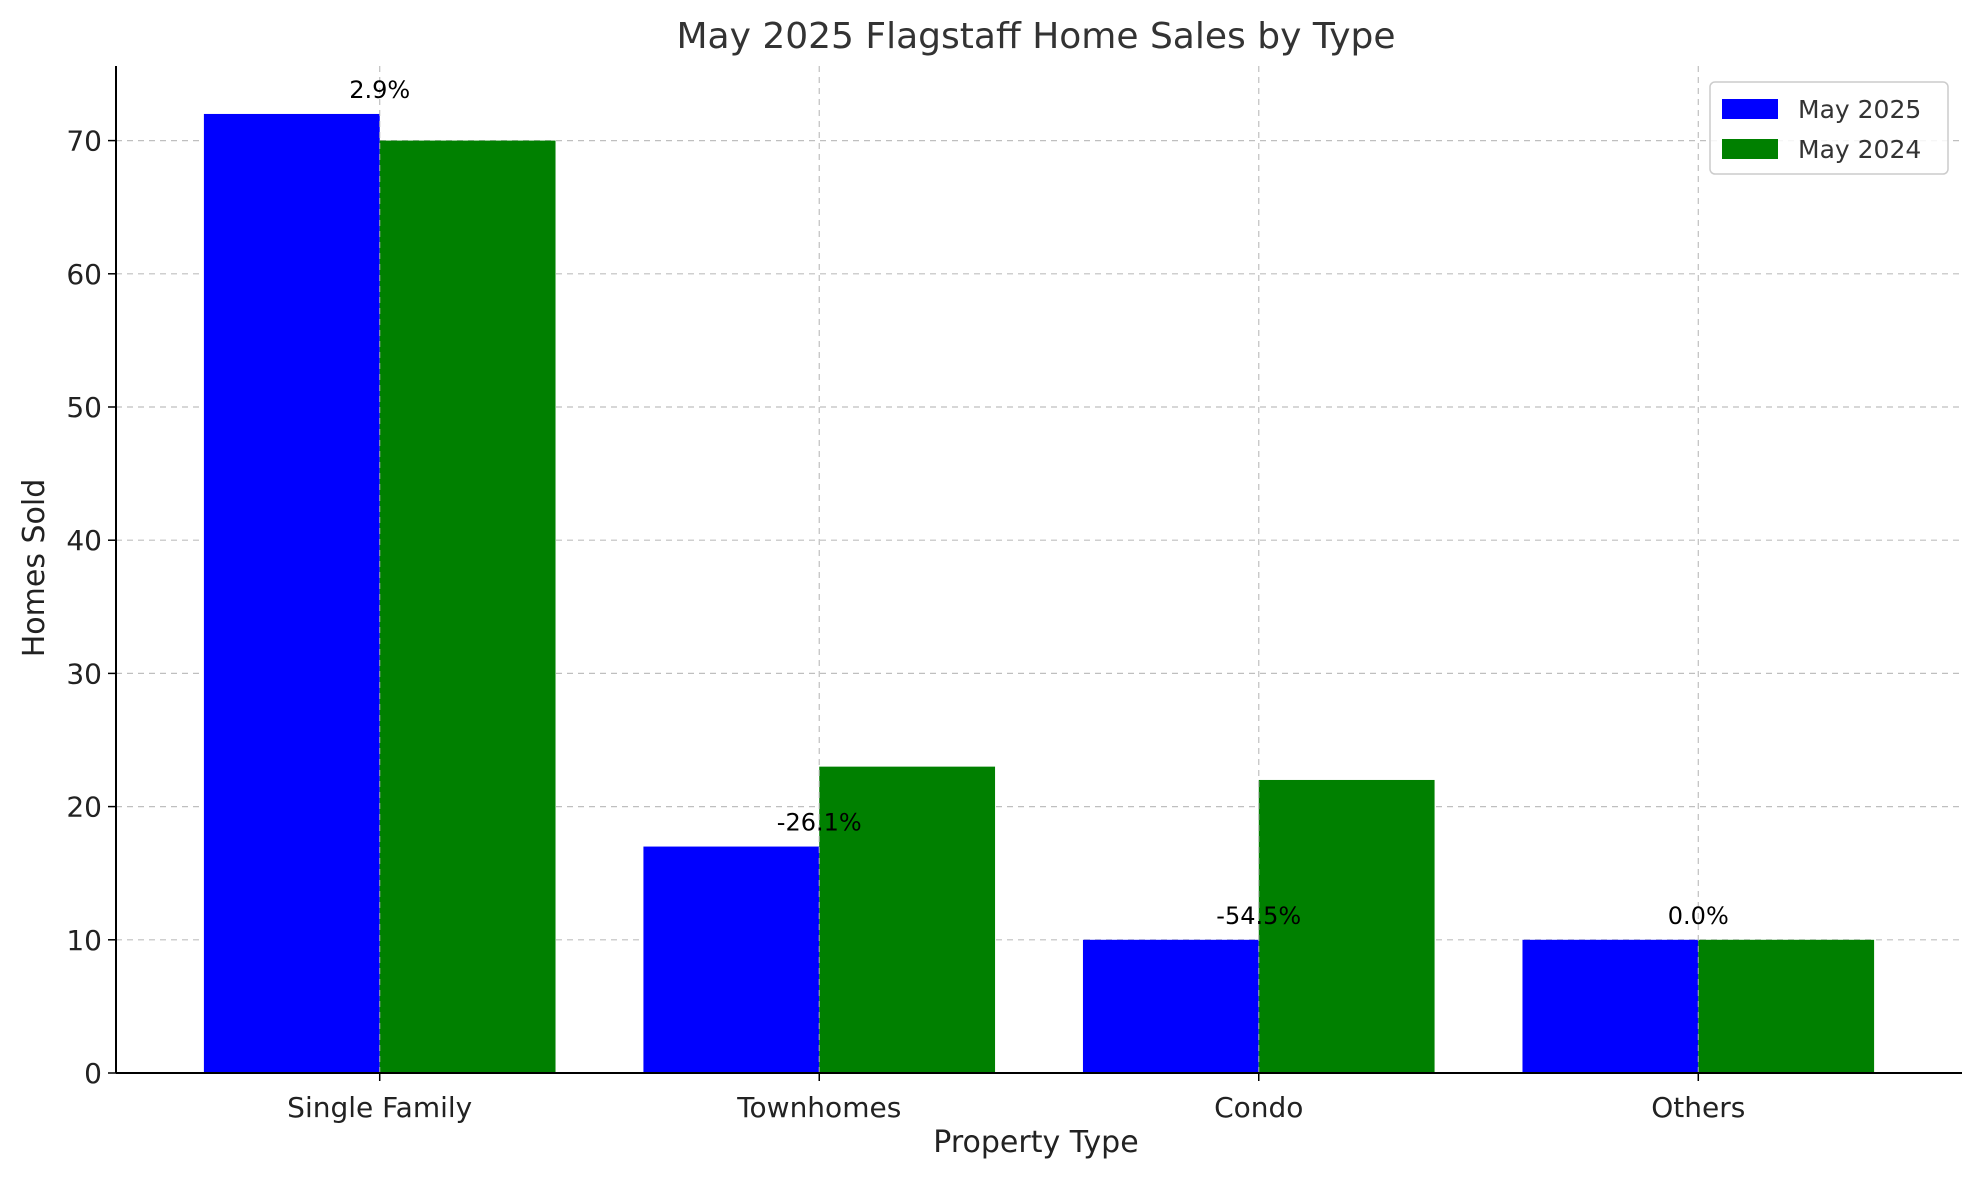 Image resolution: width=1980 pixels, height=1180 pixels. What do you see at coordinates (379, 1107) in the screenshot?
I see `x-tick-label: Single Family` at bounding box center [379, 1107].